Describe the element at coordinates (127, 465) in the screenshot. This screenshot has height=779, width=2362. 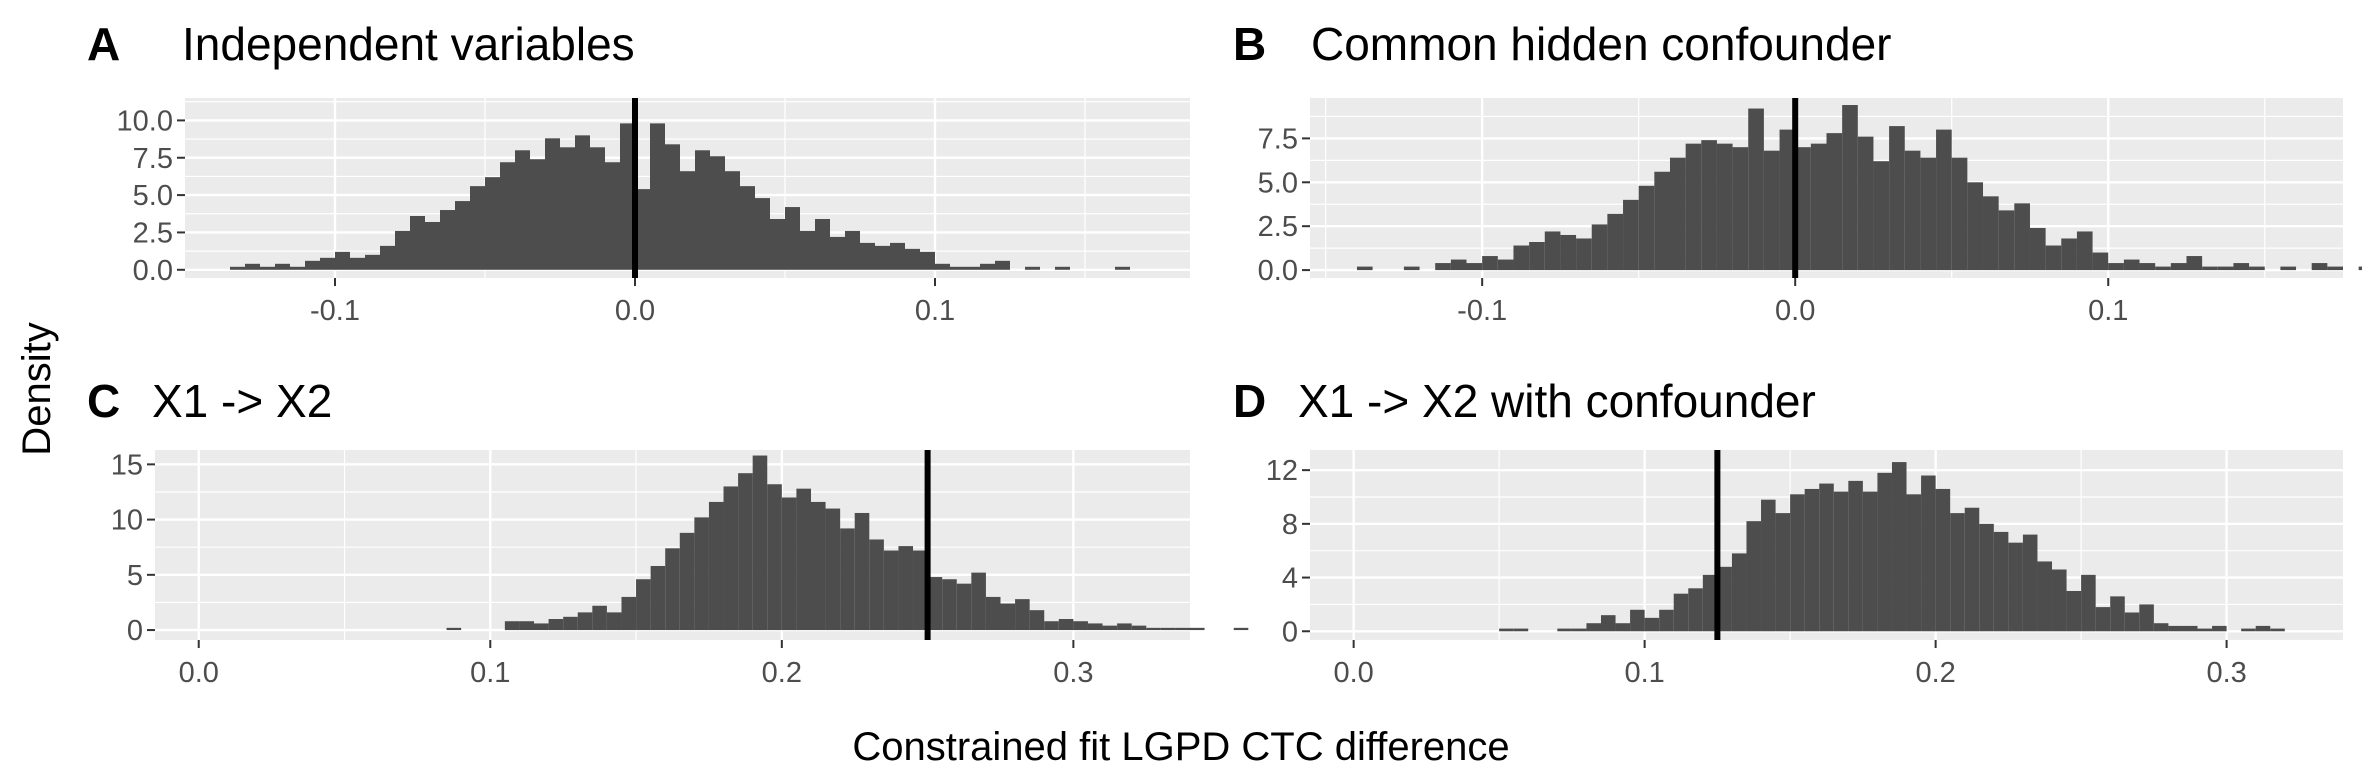
I see `panel-c-y-tick-label: 15` at that location.